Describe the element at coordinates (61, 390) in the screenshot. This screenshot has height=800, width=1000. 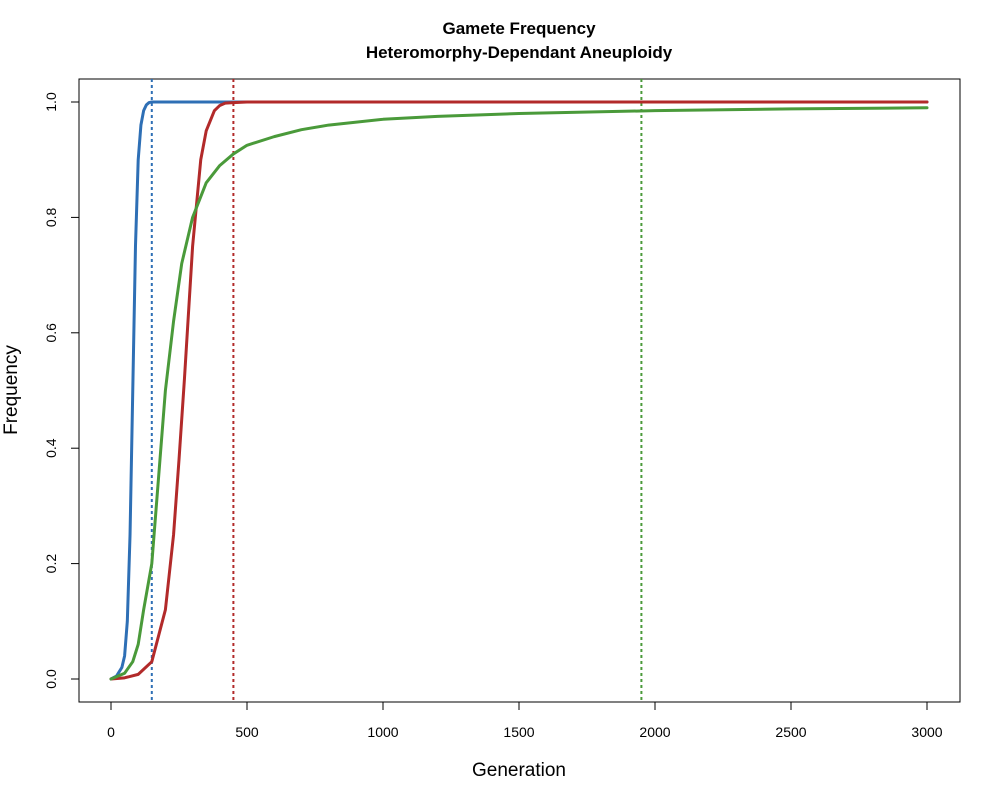
I see `y-axis: 0.0 0.2 0.4 0.6 0.8 1.0` at that location.